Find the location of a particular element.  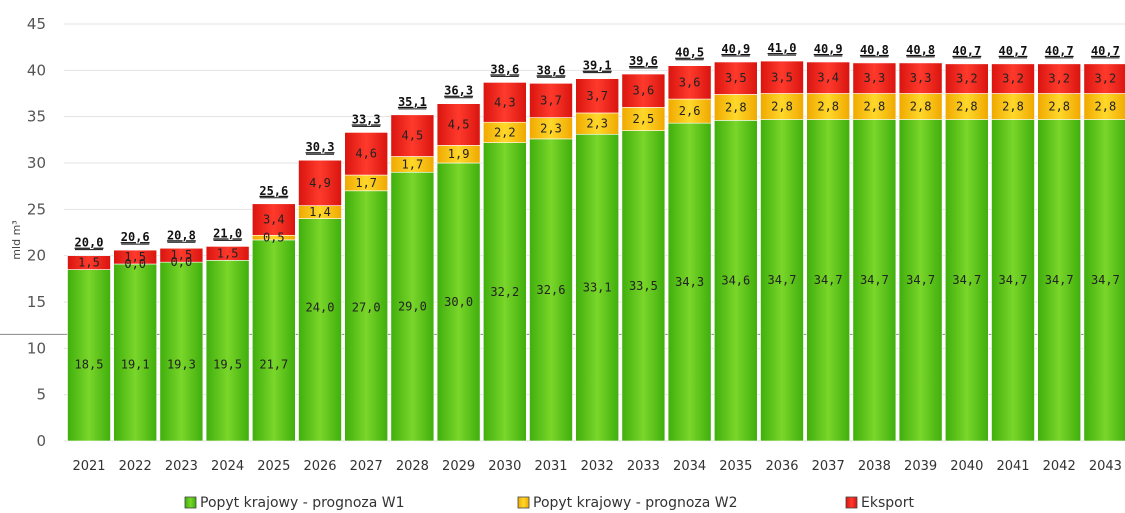

y-tick-label: 35 is located at coordinates (36, 117).